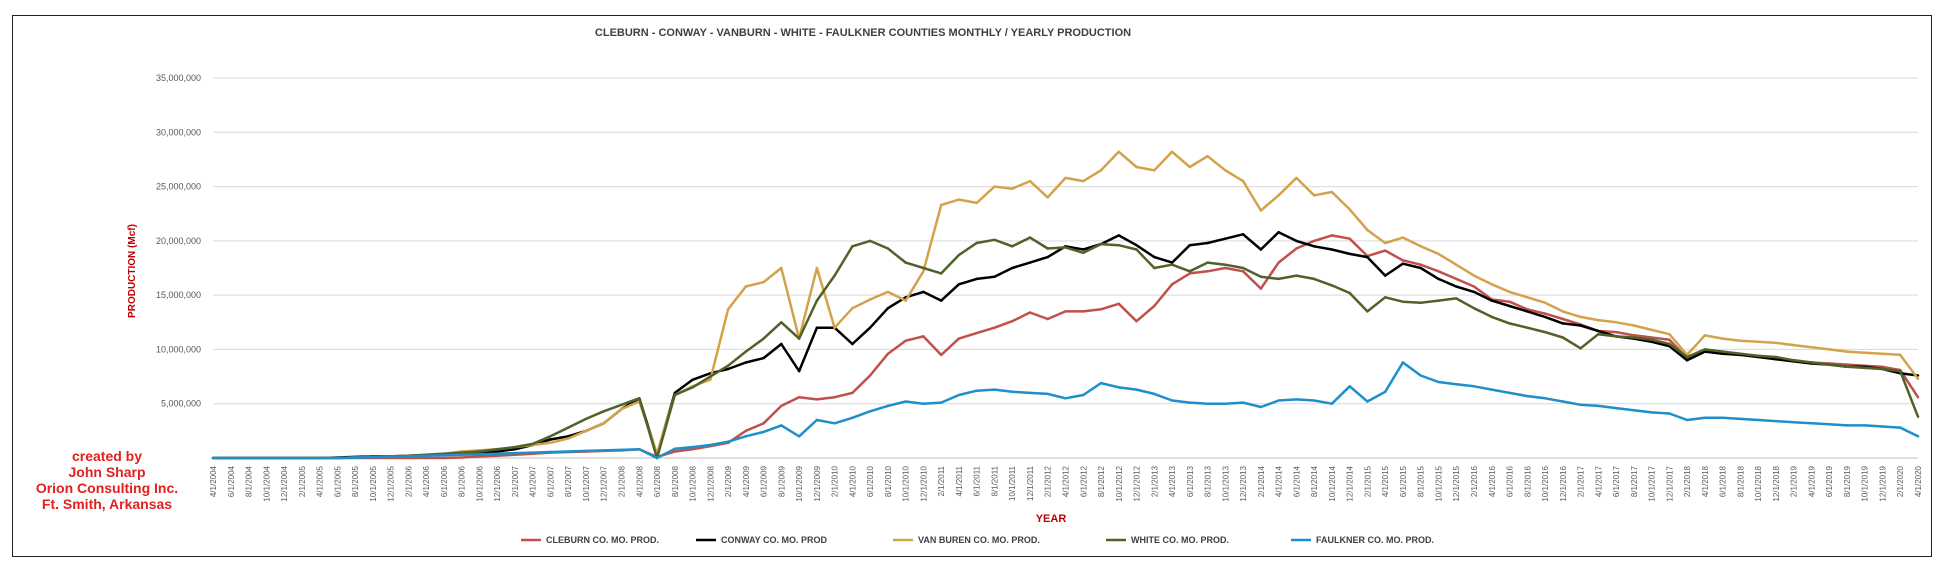 The image size is (1946, 572). Describe the element at coordinates (1367, 481) in the screenshot. I see `x-tick-label: 2/1/2015` at that location.